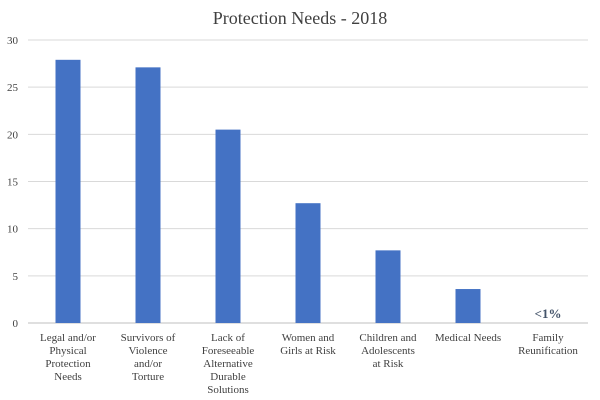 This screenshot has height=400, width=600. I want to click on y-tick-label: 25, so click(13, 88).